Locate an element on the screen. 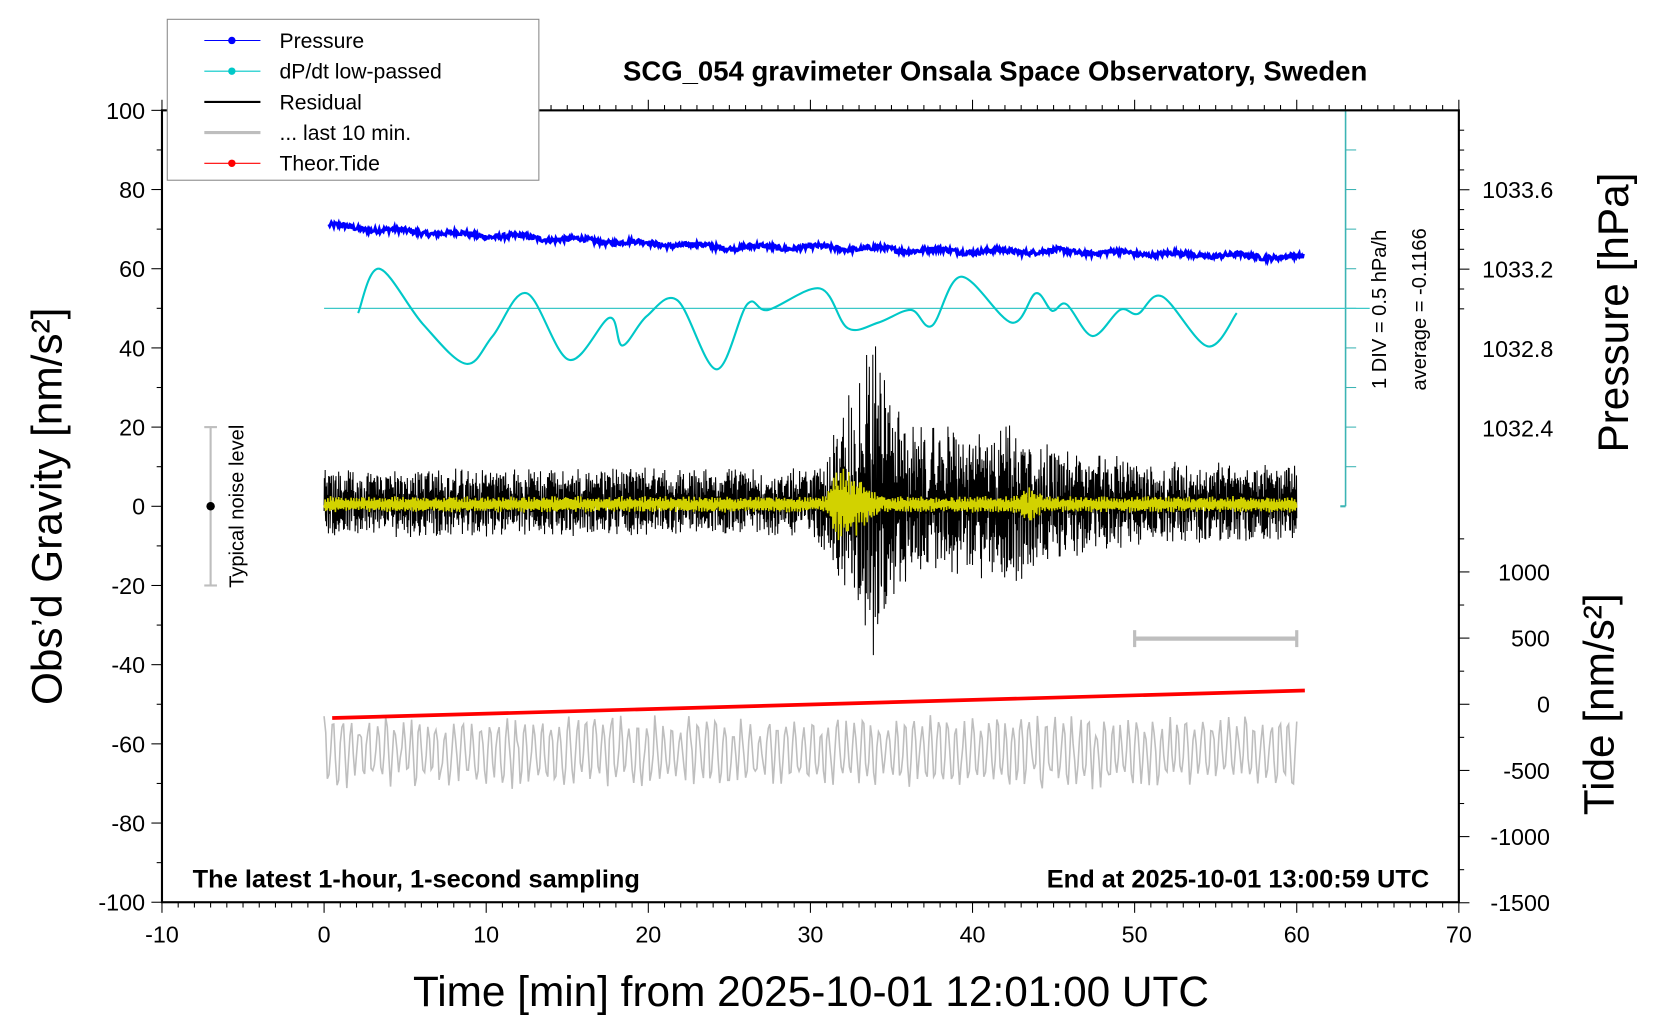  pressure-tick-label: 1033.6 is located at coordinates (1517, 190).